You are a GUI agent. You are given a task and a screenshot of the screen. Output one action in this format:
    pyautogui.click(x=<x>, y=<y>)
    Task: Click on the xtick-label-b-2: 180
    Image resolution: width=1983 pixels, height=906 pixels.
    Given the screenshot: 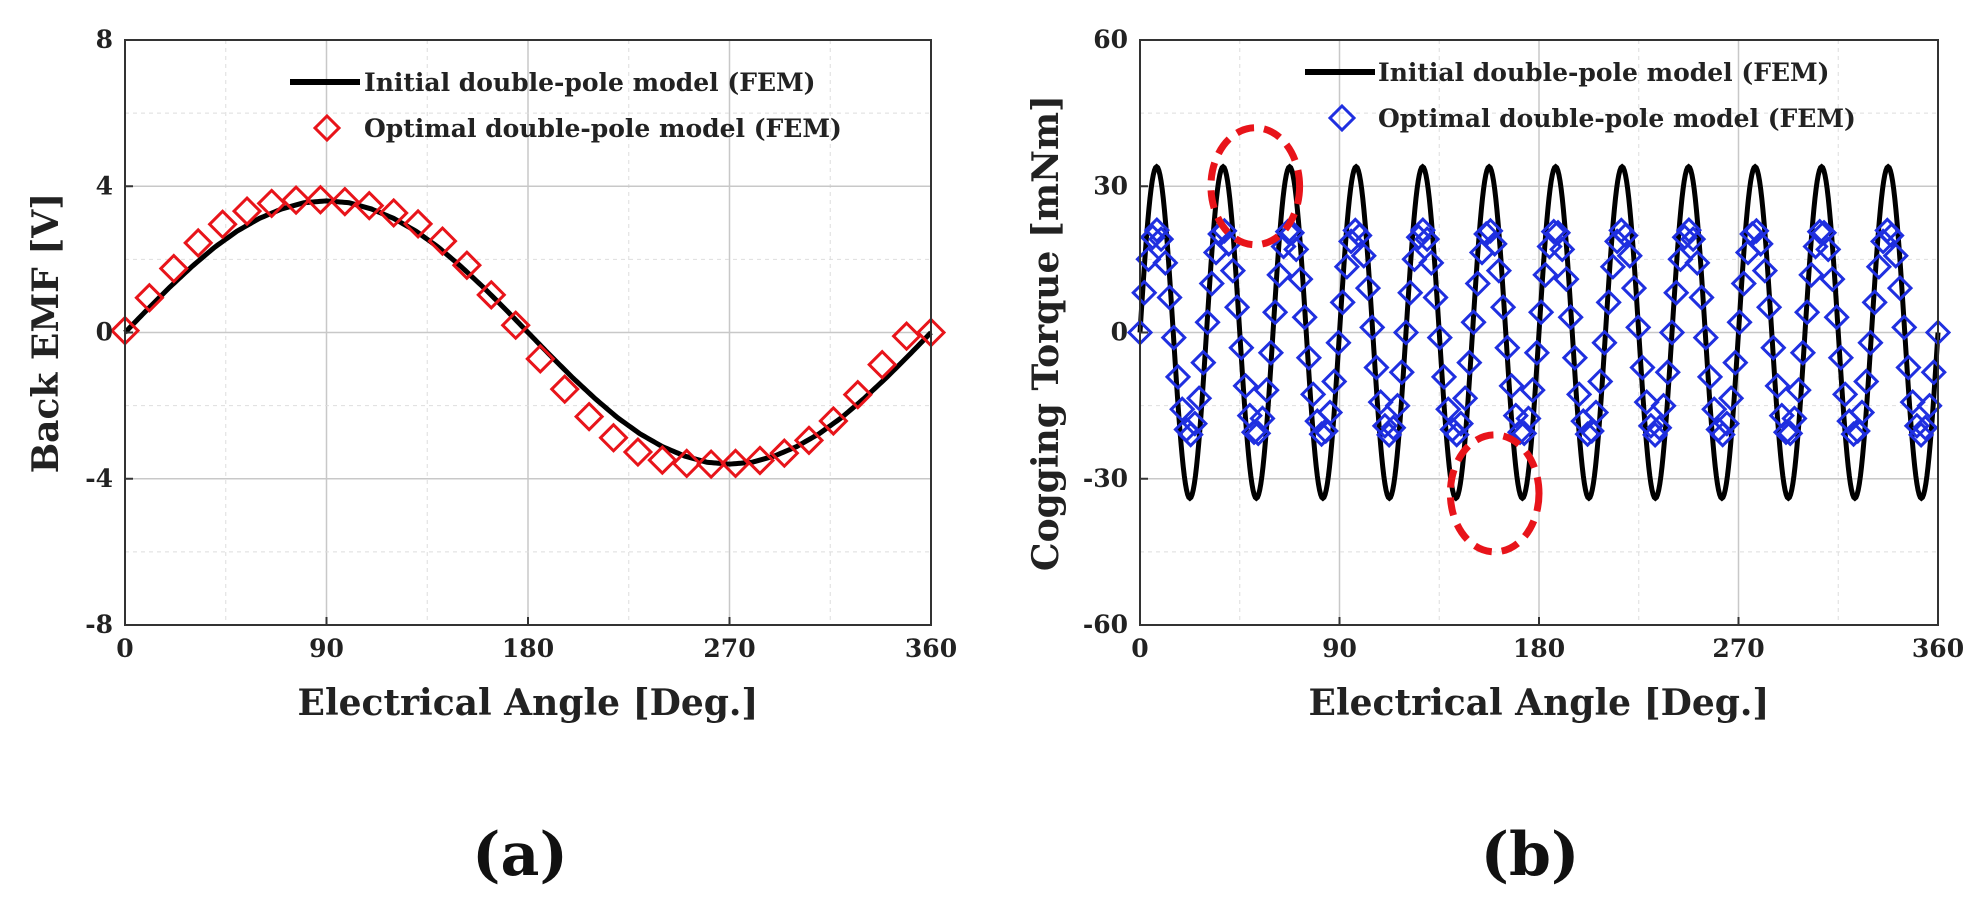 What is the action you would take?
    pyautogui.click(x=1539, y=648)
    